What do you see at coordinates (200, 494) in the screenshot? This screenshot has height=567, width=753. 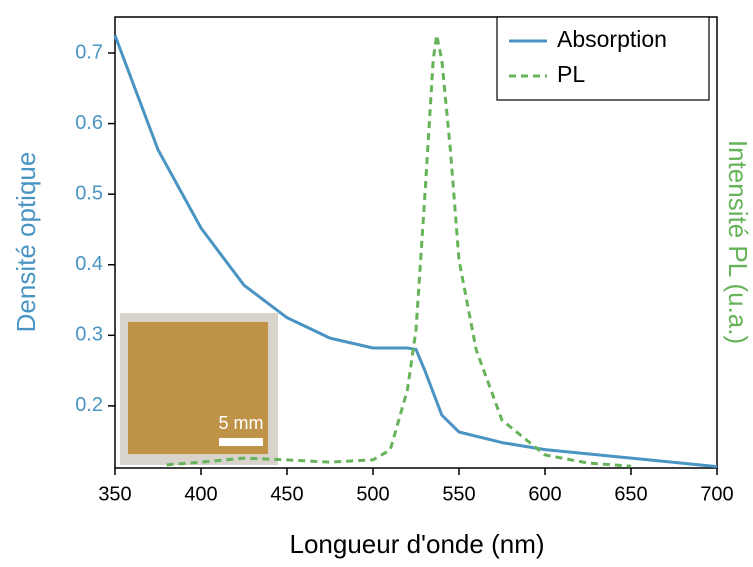 I see `x-tick-label: 400` at bounding box center [200, 494].